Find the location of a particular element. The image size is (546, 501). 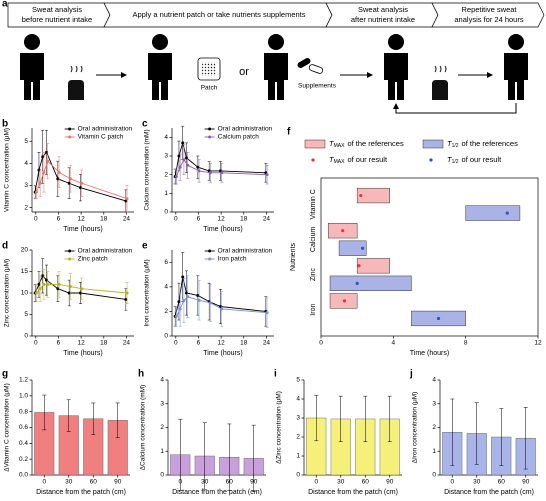

loop-arrow is located at coordinates (455, 108).